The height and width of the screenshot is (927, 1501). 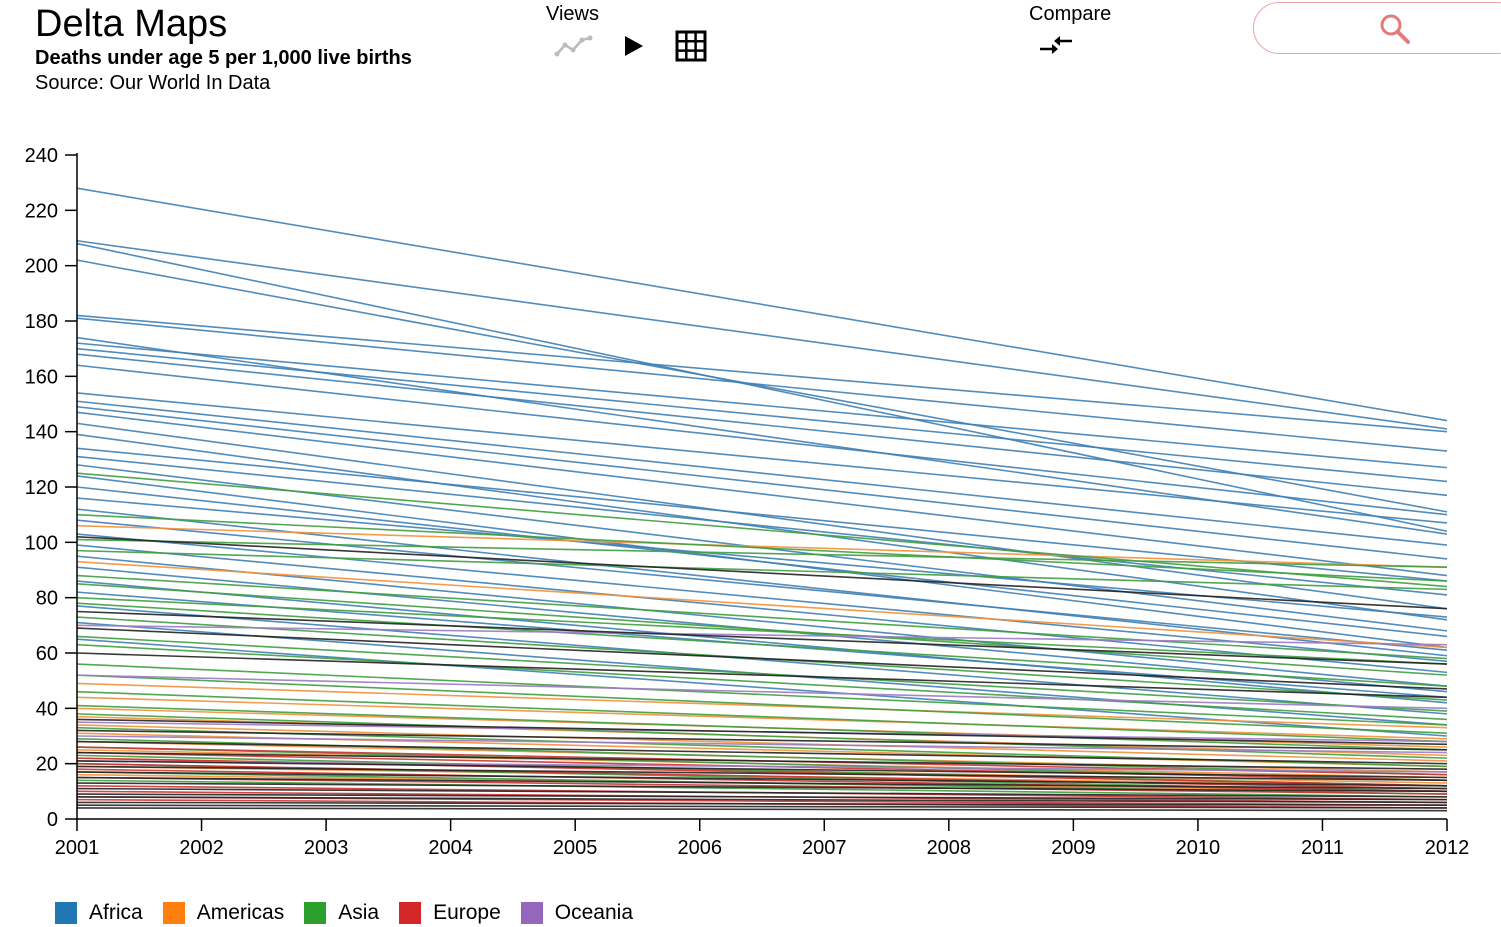 I want to click on x-tick-label: 2012, so click(x=1447, y=848).